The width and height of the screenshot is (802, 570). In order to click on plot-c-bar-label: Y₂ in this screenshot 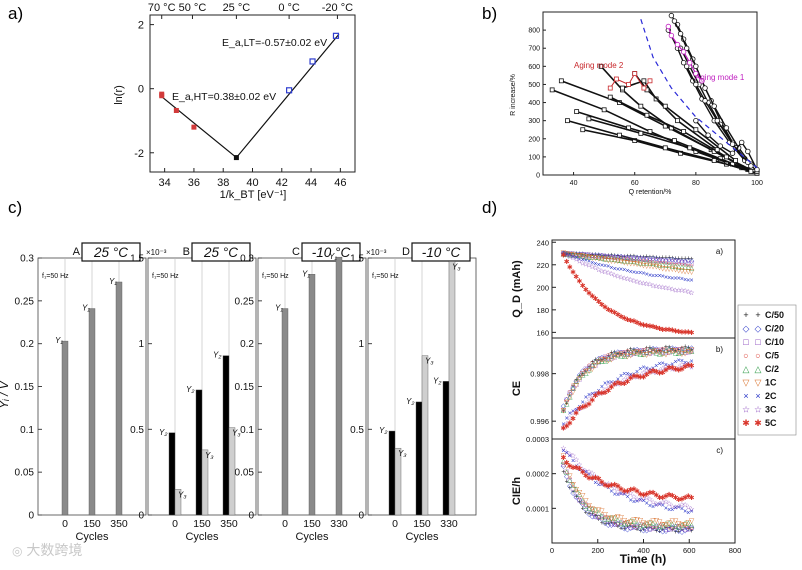, I will do `click(190, 389)`.